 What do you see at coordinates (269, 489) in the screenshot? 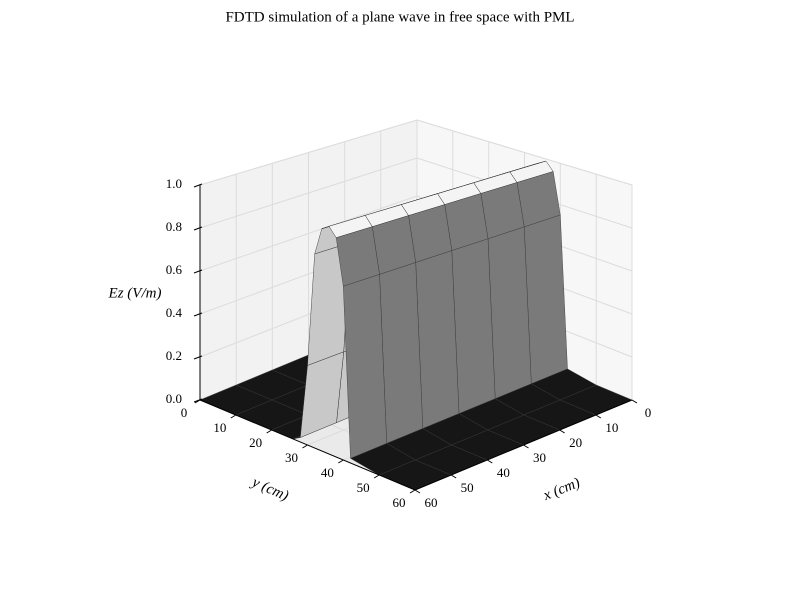
I see `y-axis-label: y (cm)` at bounding box center [269, 489].